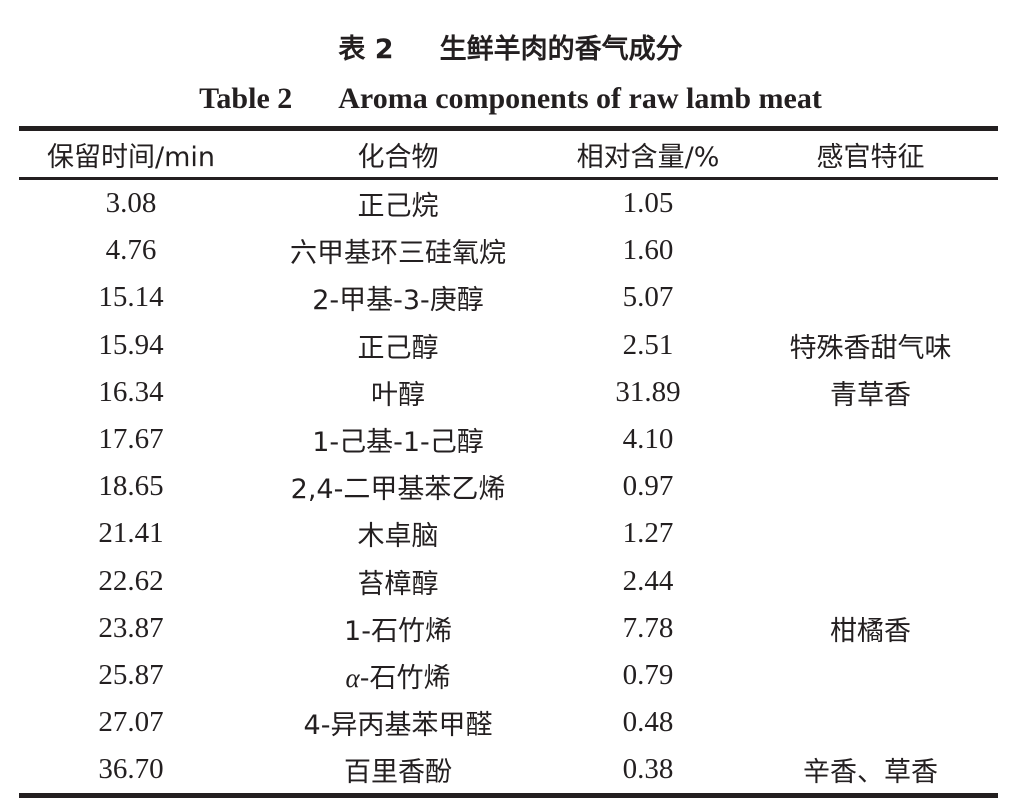 The image size is (1021, 805). Describe the element at coordinates (131, 580) in the screenshot. I see `cell-retention-time: 22.62` at that location.